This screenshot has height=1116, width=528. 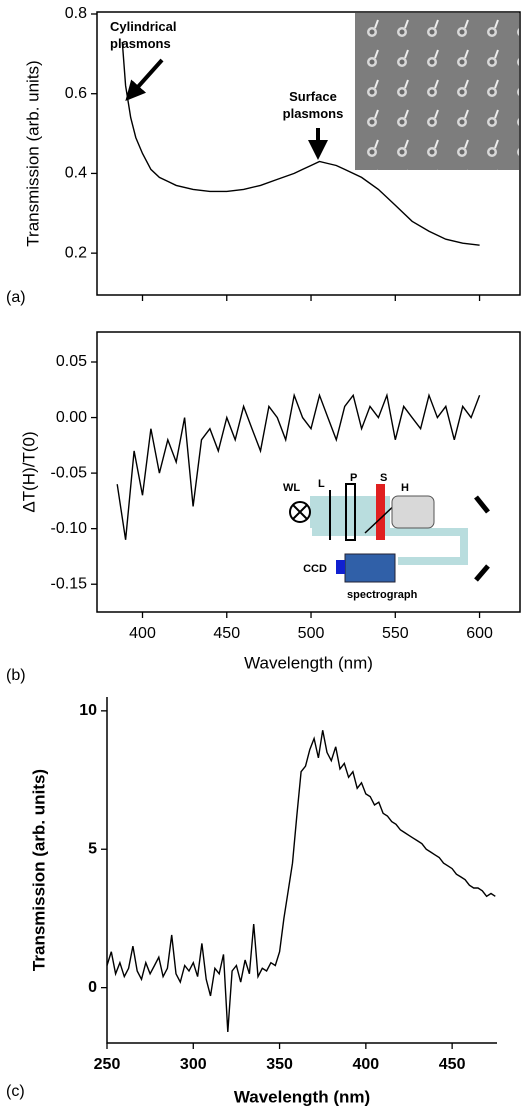 I want to click on y-tick-label: 0.6, so click(x=76, y=93).